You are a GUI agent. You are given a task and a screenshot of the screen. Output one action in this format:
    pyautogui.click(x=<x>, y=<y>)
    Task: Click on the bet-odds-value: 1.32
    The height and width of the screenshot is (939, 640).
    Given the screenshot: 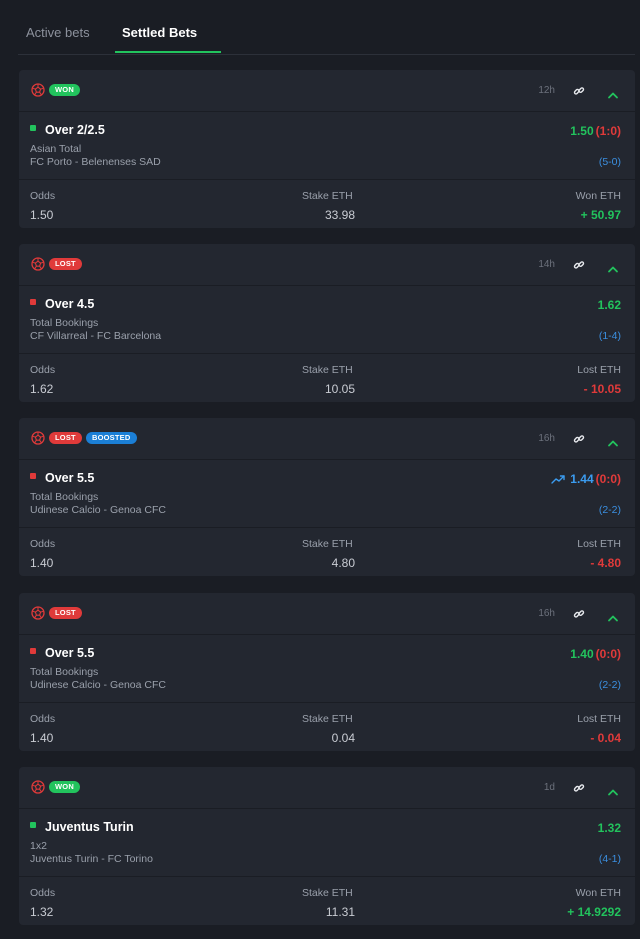 What is the action you would take?
    pyautogui.click(x=609, y=828)
    